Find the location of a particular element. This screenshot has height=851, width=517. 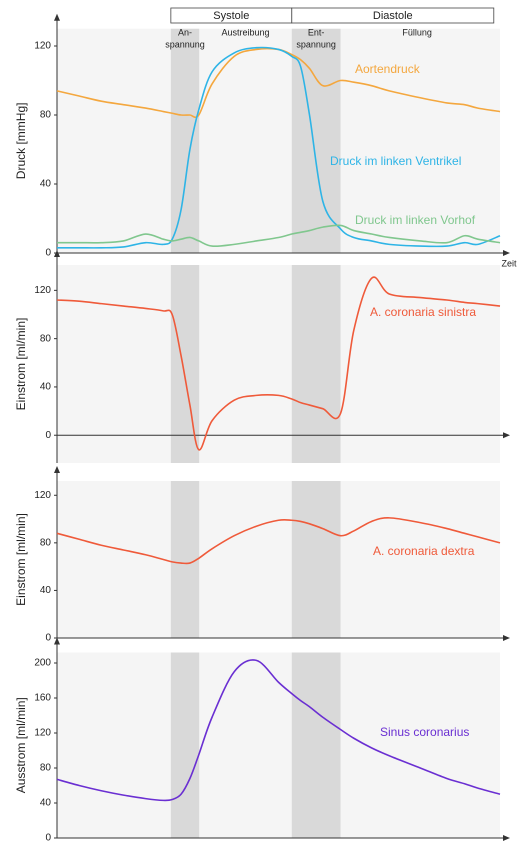

x-axis-title: Zeit is located at coordinates (509, 263).